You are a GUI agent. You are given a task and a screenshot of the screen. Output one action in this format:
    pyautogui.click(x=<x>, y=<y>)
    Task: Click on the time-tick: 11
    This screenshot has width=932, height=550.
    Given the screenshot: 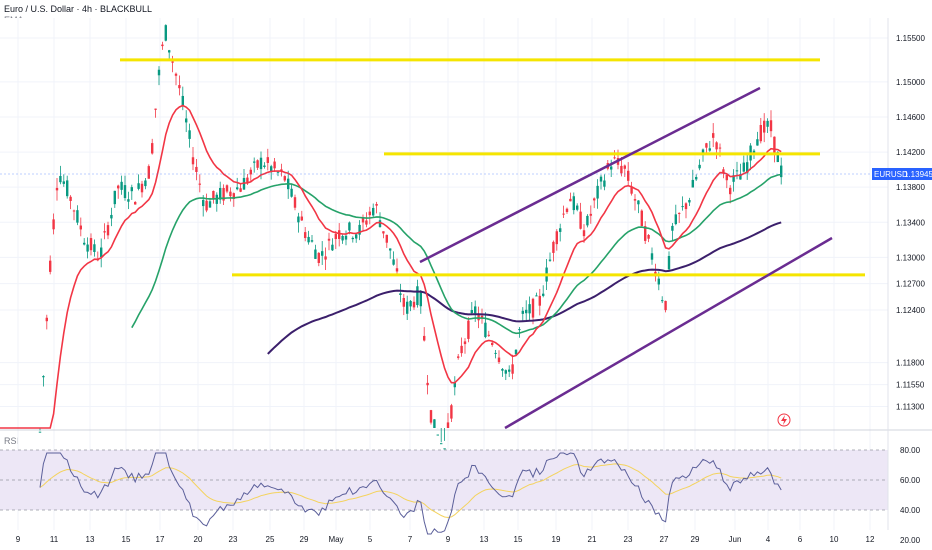 What is the action you would take?
    pyautogui.click(x=54, y=539)
    